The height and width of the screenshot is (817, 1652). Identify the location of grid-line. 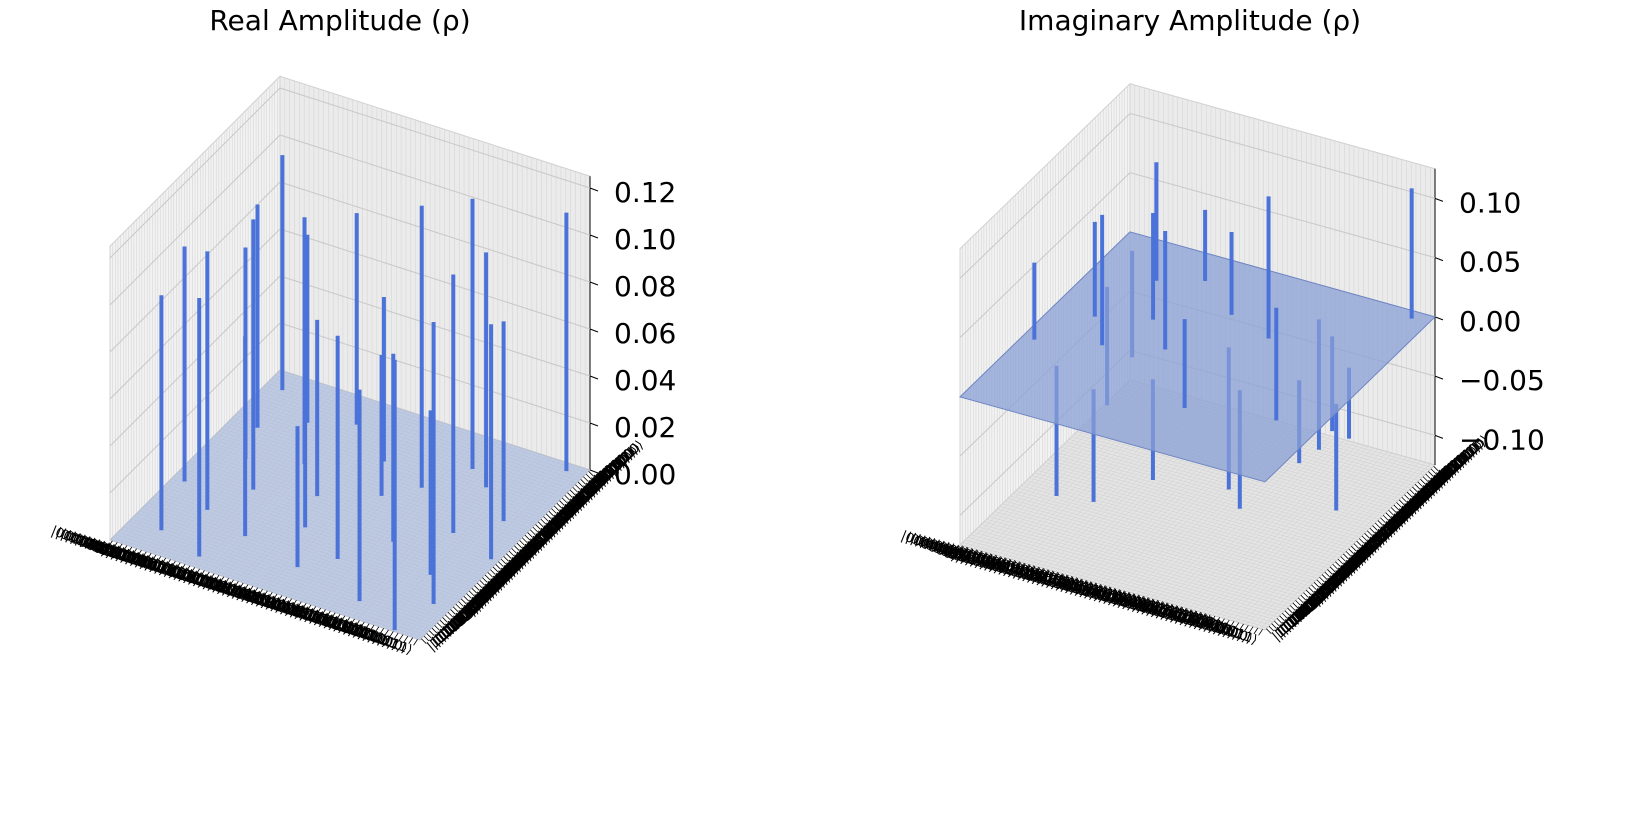
(350, 220).